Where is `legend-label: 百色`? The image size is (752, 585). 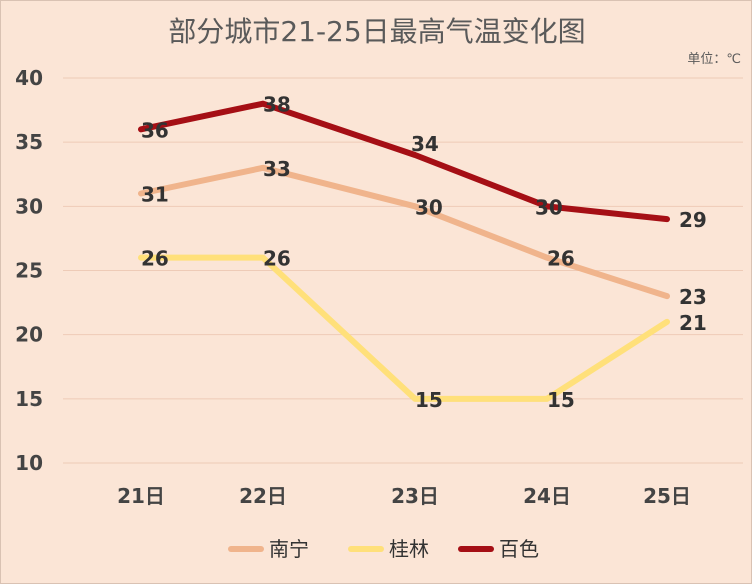
legend-label: 百色 is located at coordinates (519, 549).